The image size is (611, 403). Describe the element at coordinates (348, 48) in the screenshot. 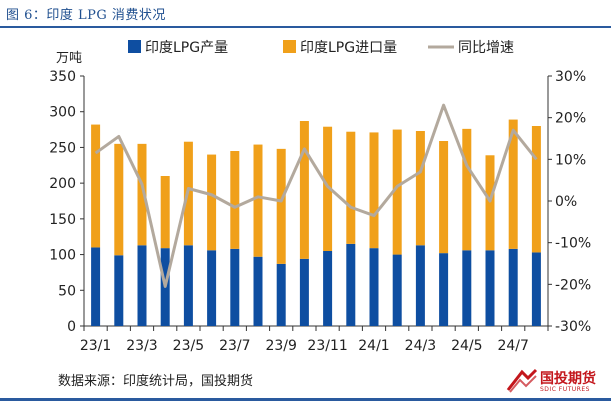

I see `legend-label: 印度LPG进口量` at that location.